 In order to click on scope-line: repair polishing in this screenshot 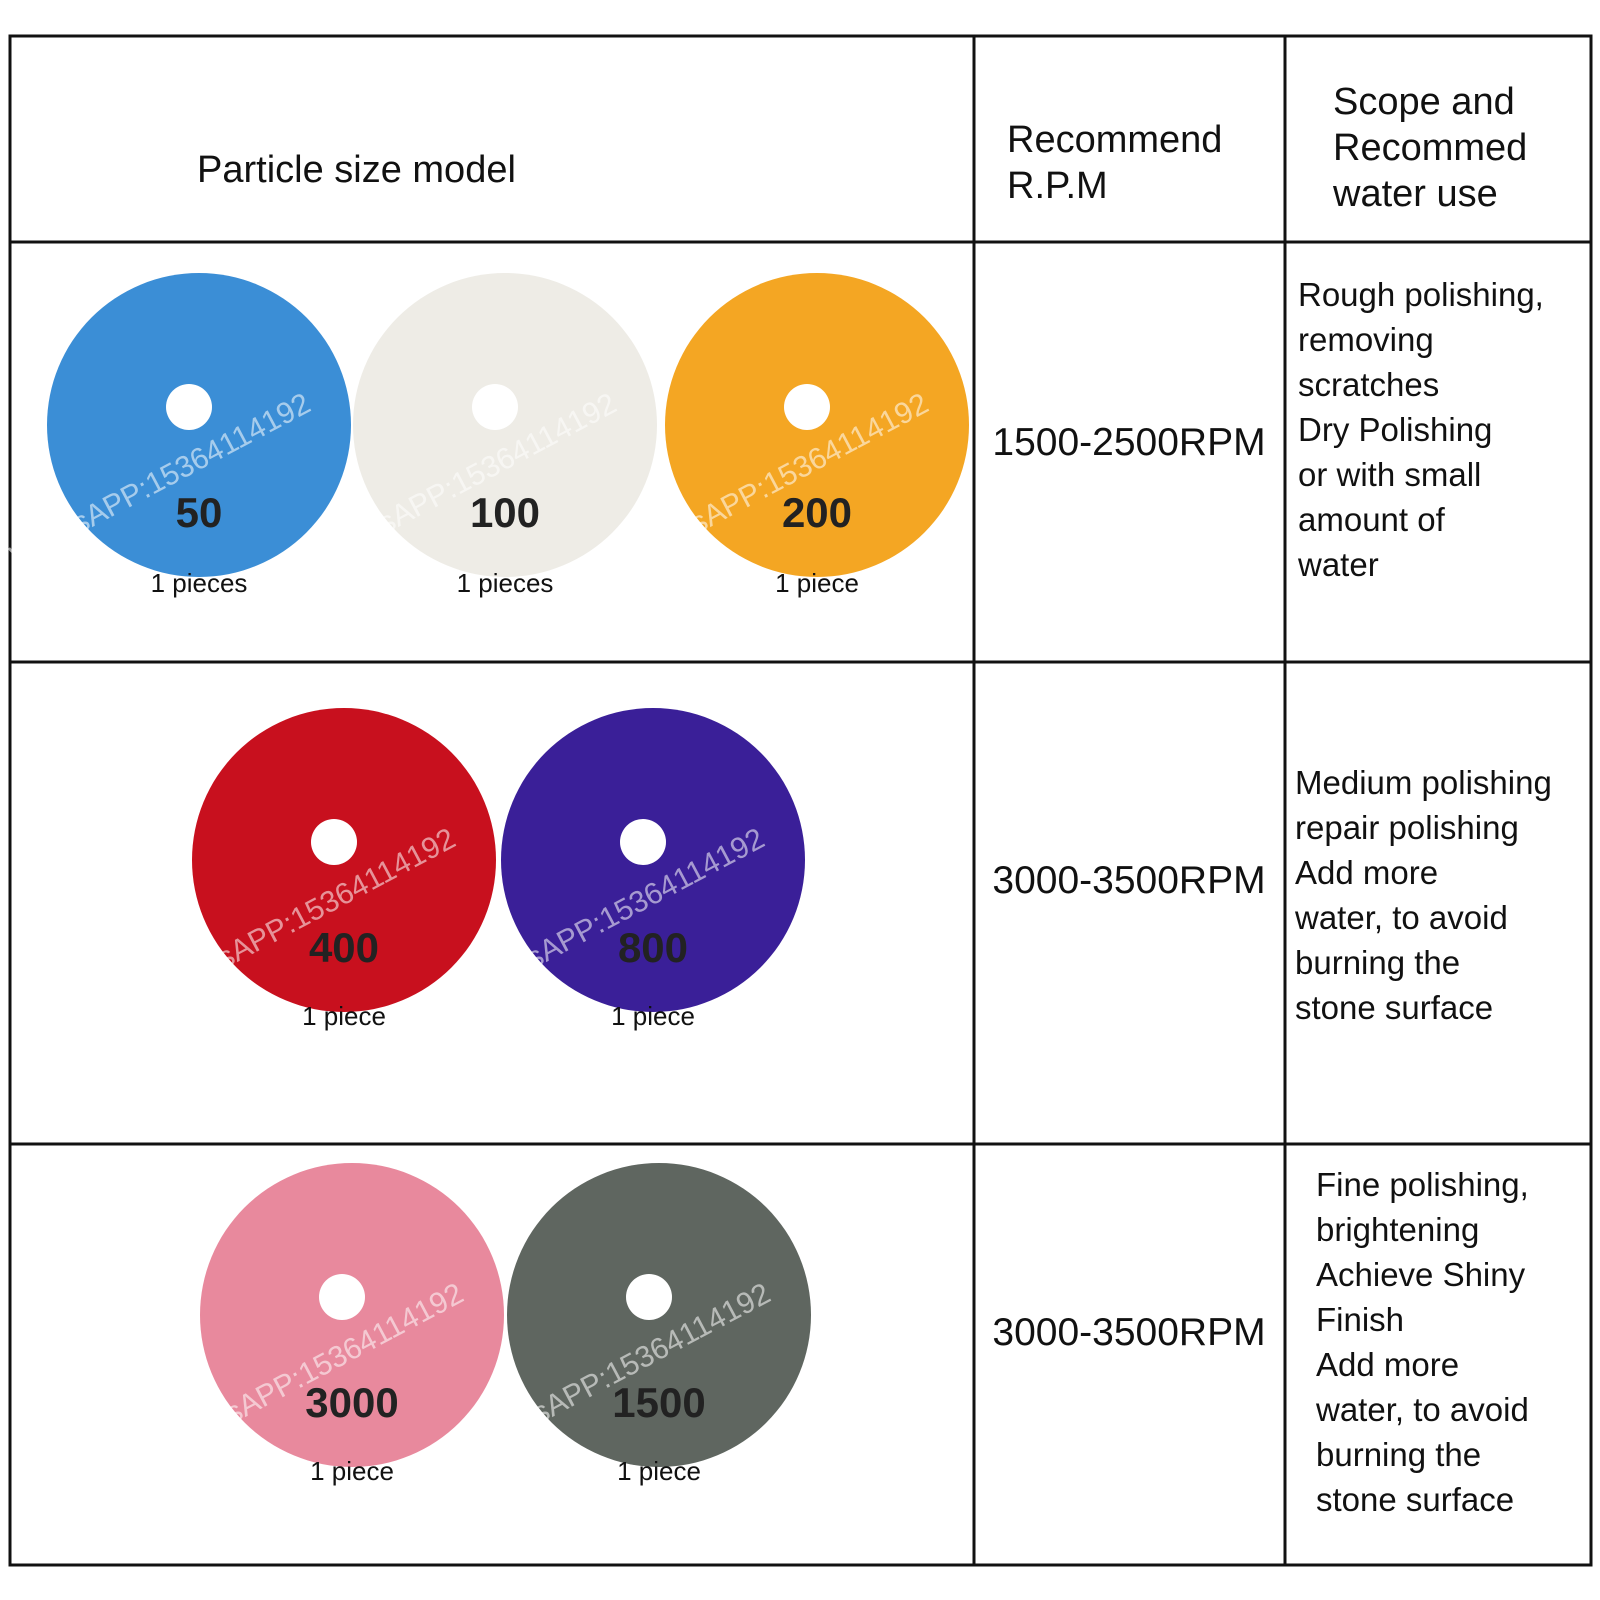, I will do `click(1407, 827)`.